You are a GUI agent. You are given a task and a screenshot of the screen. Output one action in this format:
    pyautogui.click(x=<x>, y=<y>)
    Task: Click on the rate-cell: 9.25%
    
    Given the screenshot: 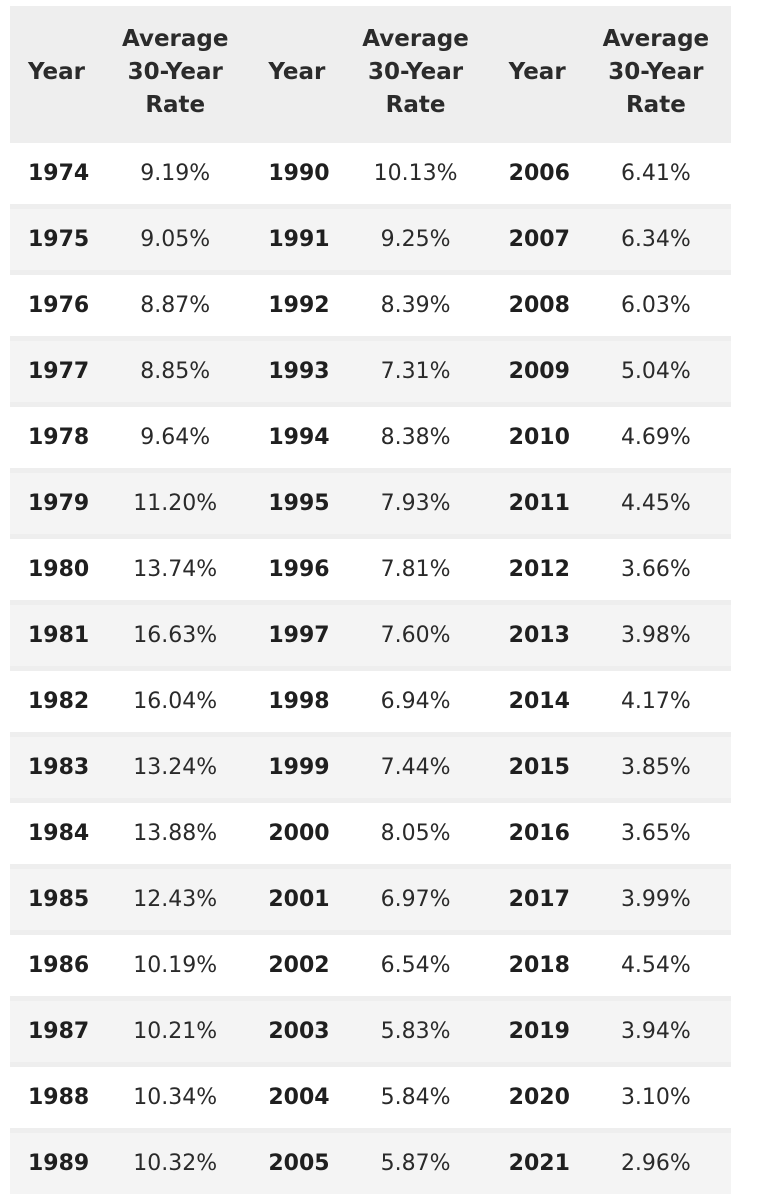 What is the action you would take?
    pyautogui.click(x=415, y=238)
    